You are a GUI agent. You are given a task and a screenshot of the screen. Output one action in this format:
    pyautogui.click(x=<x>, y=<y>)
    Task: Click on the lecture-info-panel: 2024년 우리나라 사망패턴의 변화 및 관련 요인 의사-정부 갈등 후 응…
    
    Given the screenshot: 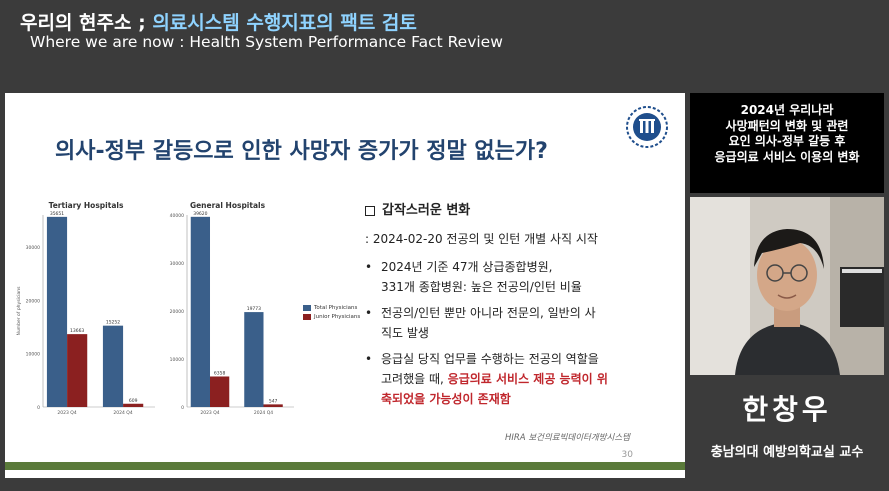 What is the action you would take?
    pyautogui.click(x=787, y=143)
    